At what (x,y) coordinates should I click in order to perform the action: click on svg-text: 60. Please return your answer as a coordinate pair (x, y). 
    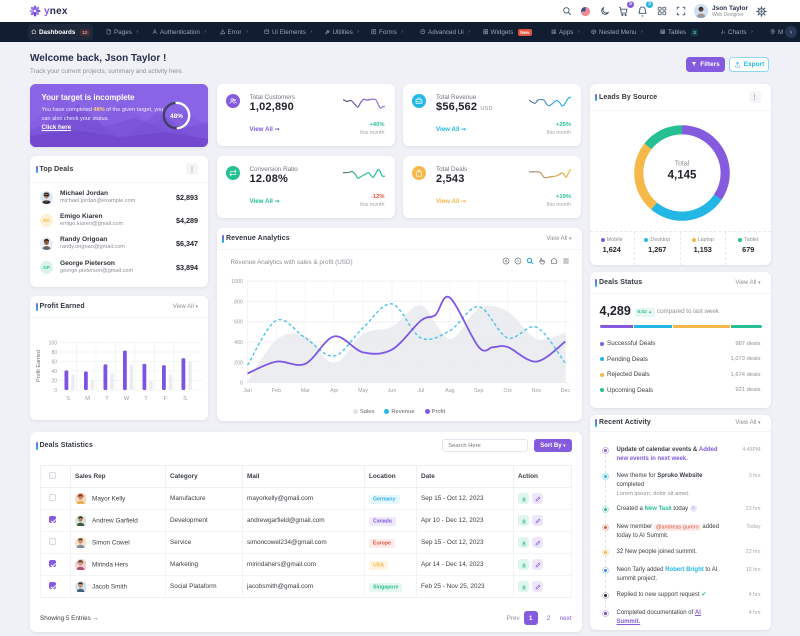
    Looking at the image, I should click on (54, 363).